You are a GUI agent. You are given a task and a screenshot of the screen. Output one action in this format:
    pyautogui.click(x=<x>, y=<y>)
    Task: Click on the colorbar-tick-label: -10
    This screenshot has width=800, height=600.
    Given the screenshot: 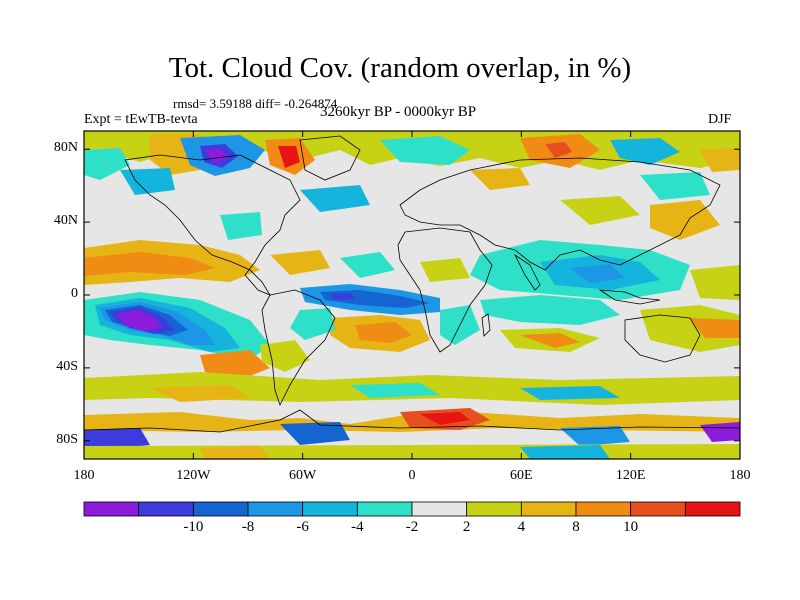 What is the action you would take?
    pyautogui.click(x=193, y=527)
    